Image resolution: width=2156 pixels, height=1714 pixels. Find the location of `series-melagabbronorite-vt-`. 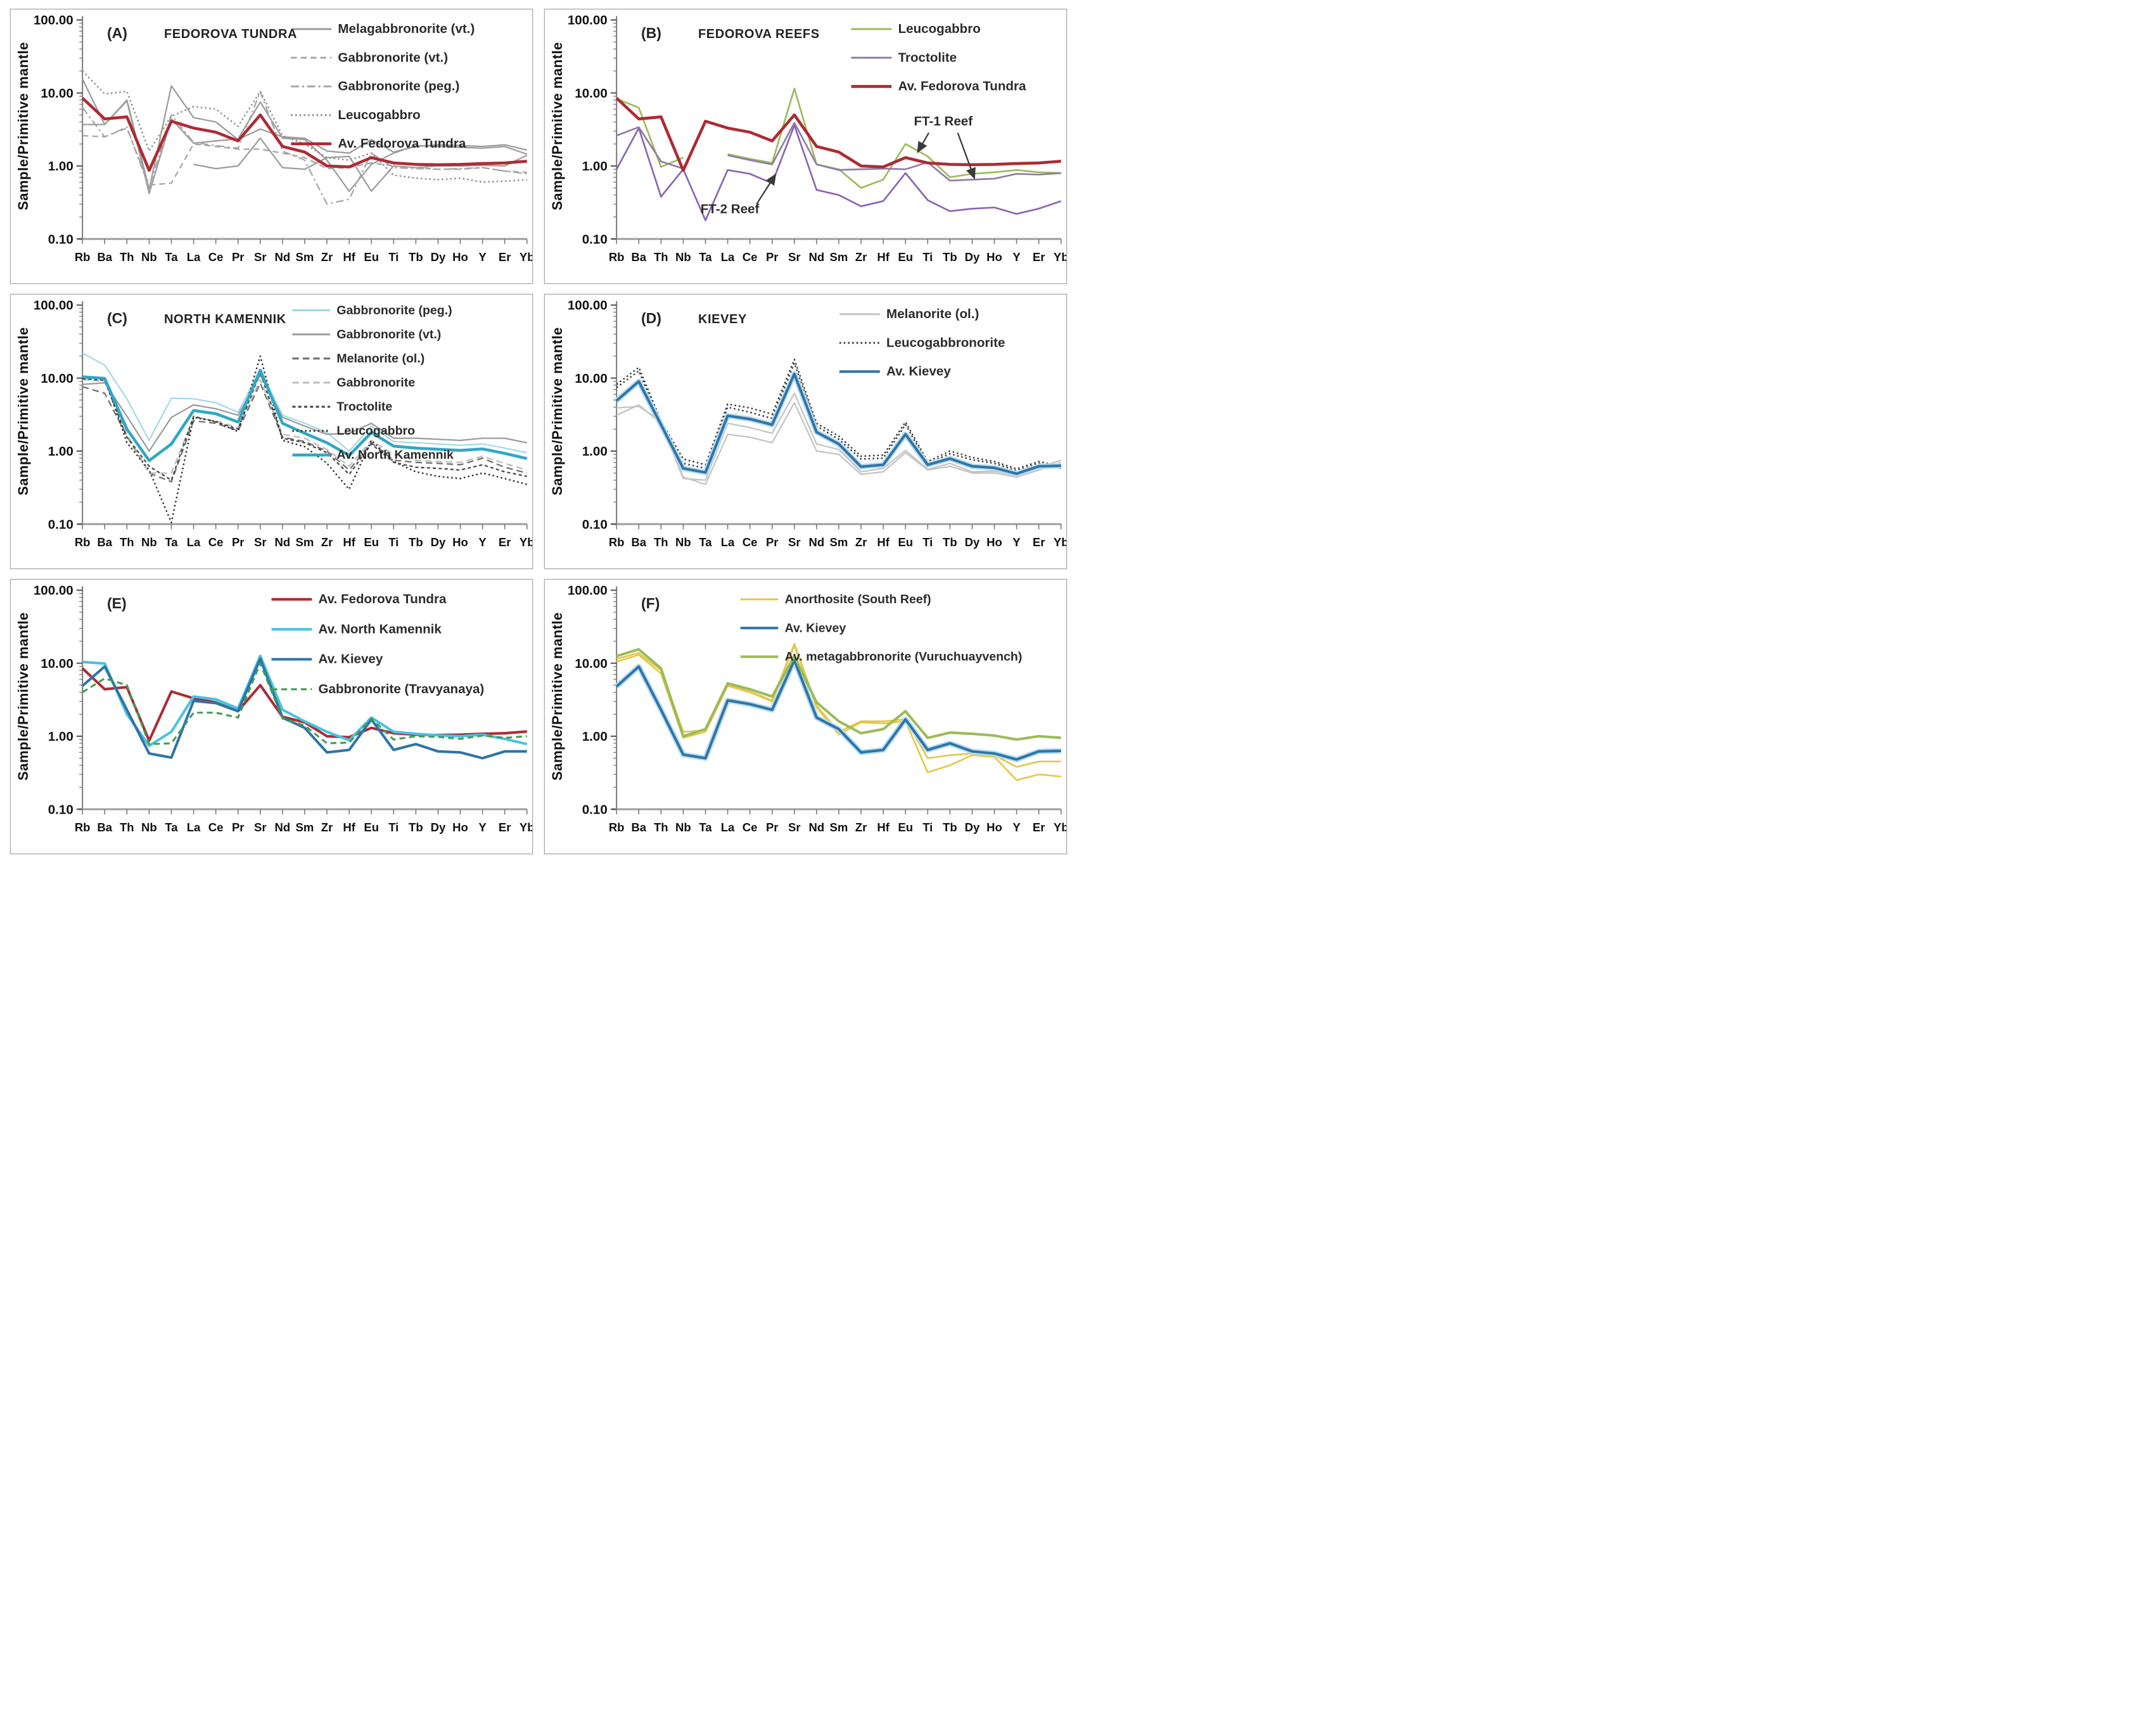

series-melagabbronorite-vt- is located at coordinates (361, 164).